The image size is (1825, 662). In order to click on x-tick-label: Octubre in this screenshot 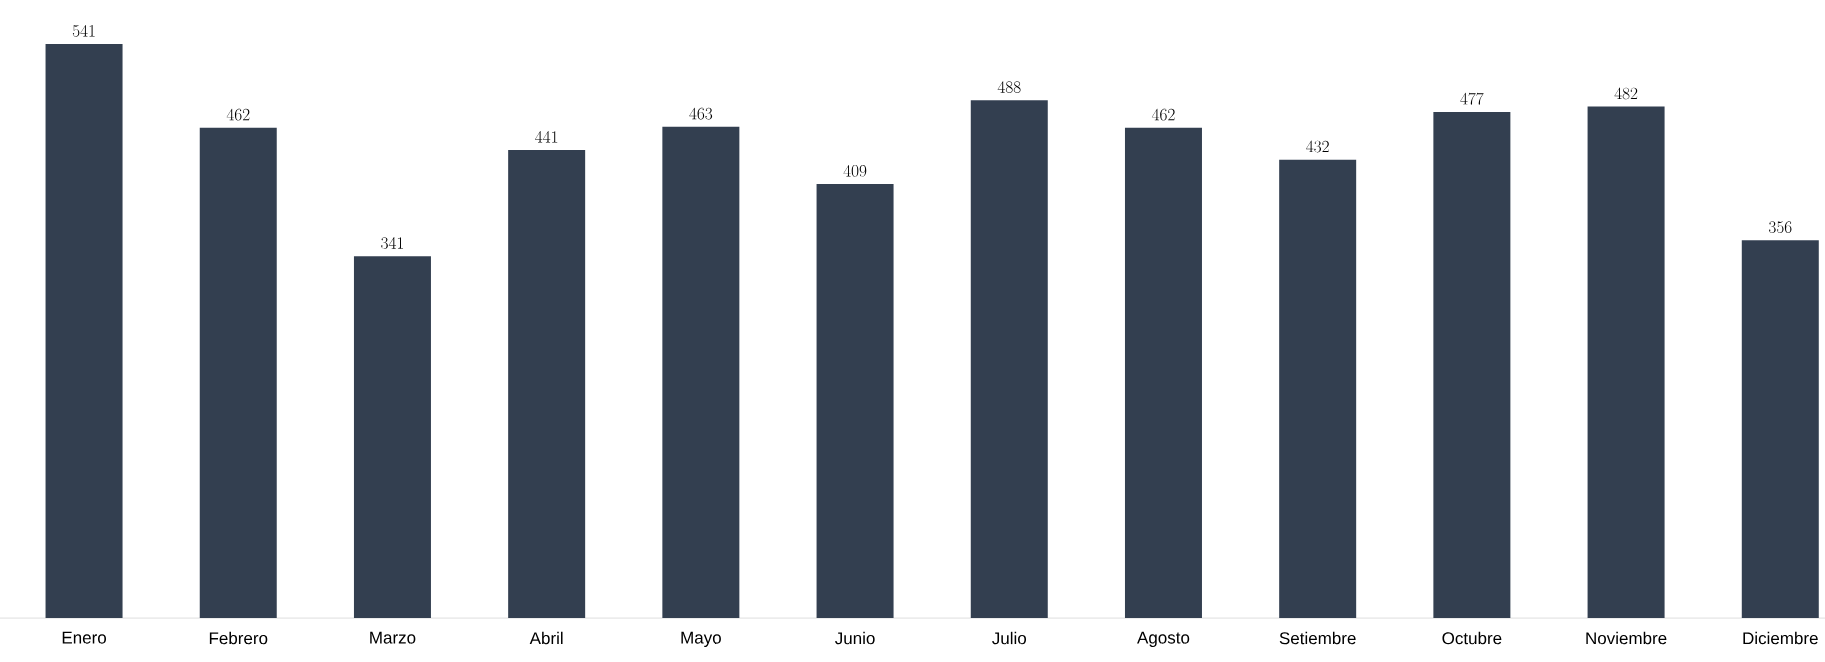, I will do `click(1472, 638)`.